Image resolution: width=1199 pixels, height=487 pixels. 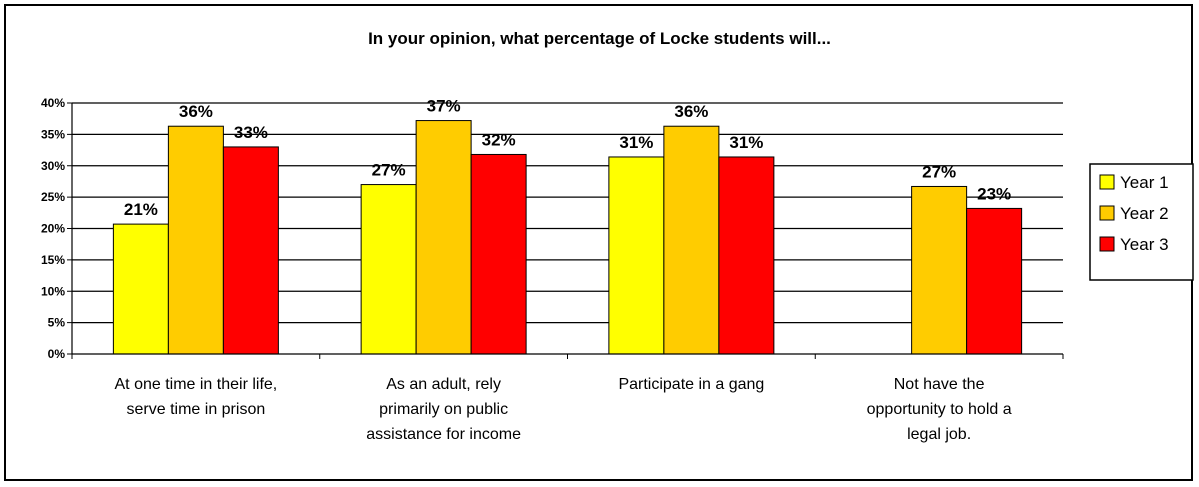 I want to click on legend: Year 1 Year 2 Year 3, so click(x=1141, y=222).